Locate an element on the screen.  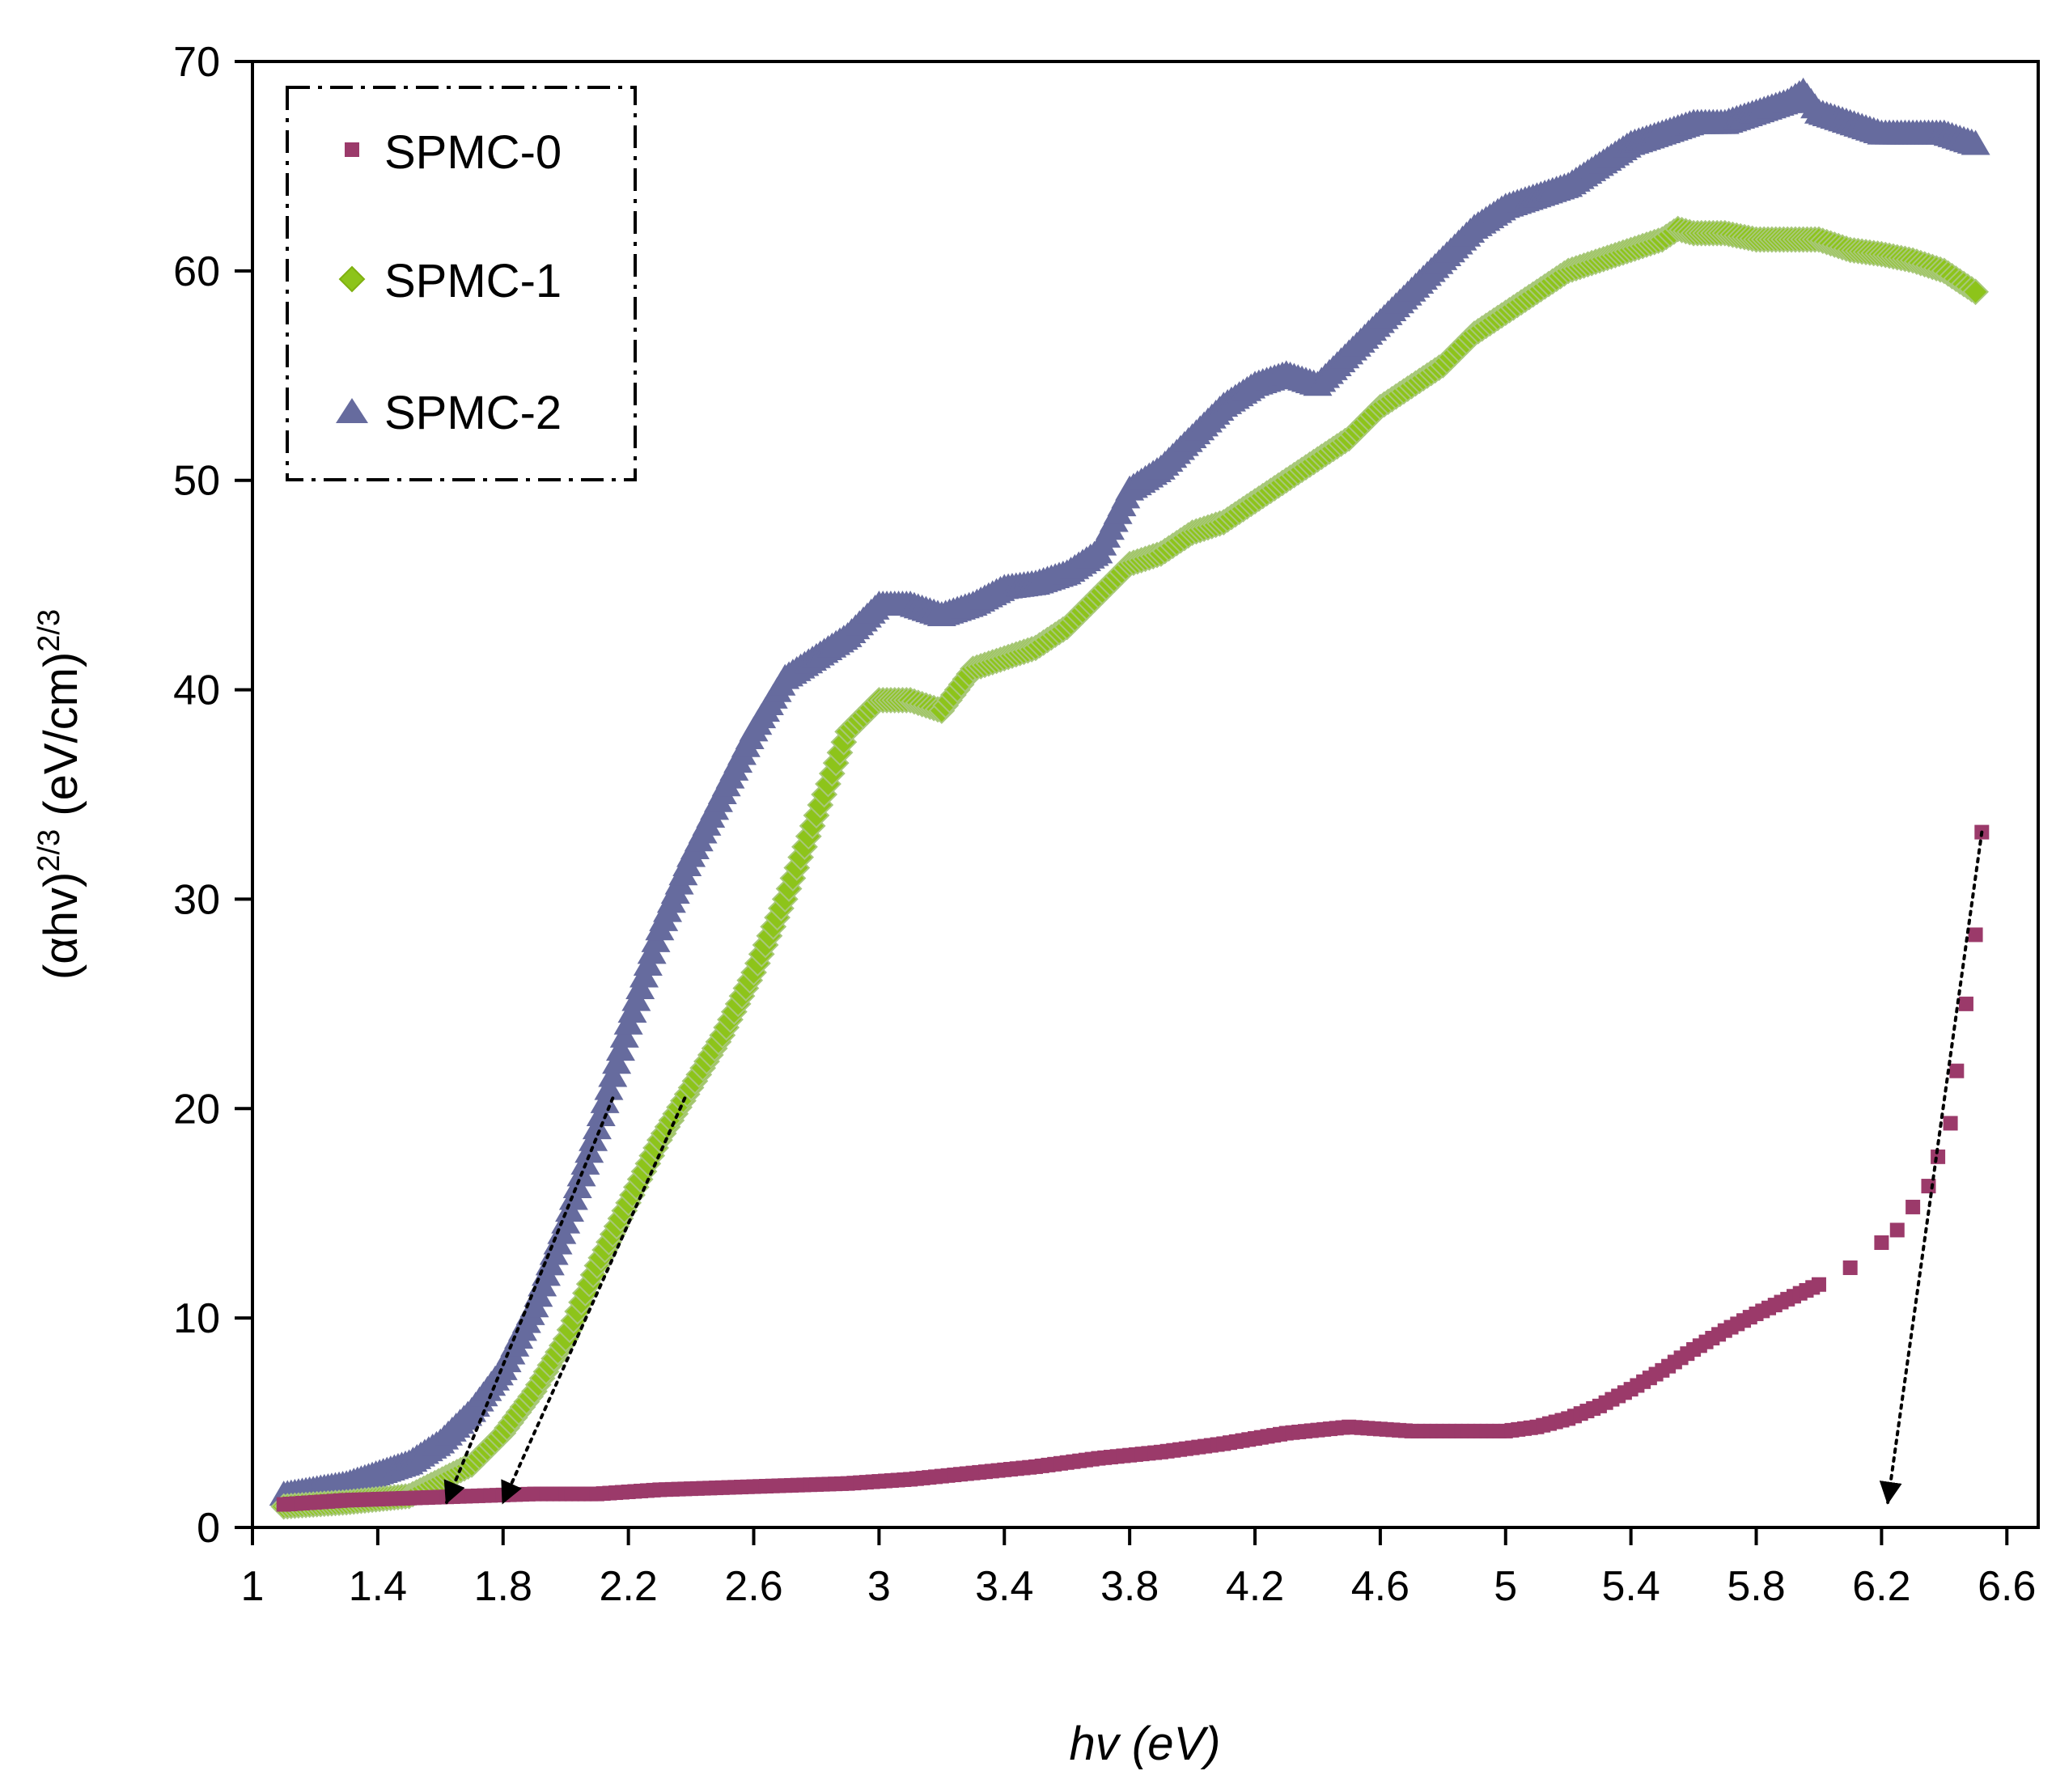
x-tick-label: 3.4 is located at coordinates (1004, 1586).